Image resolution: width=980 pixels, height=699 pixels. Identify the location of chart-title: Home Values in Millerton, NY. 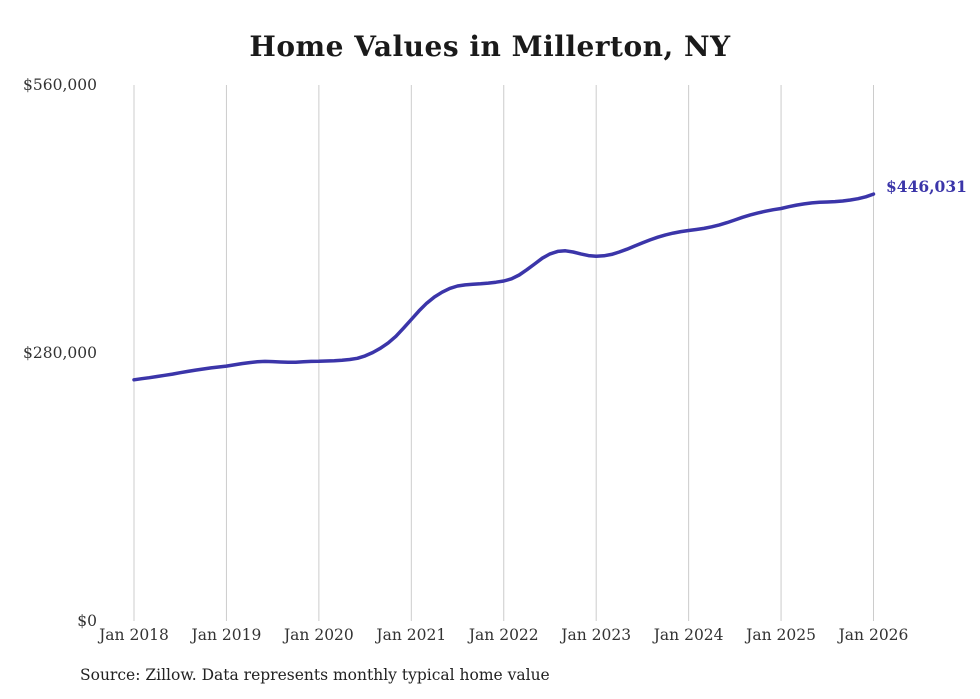
(490, 46).